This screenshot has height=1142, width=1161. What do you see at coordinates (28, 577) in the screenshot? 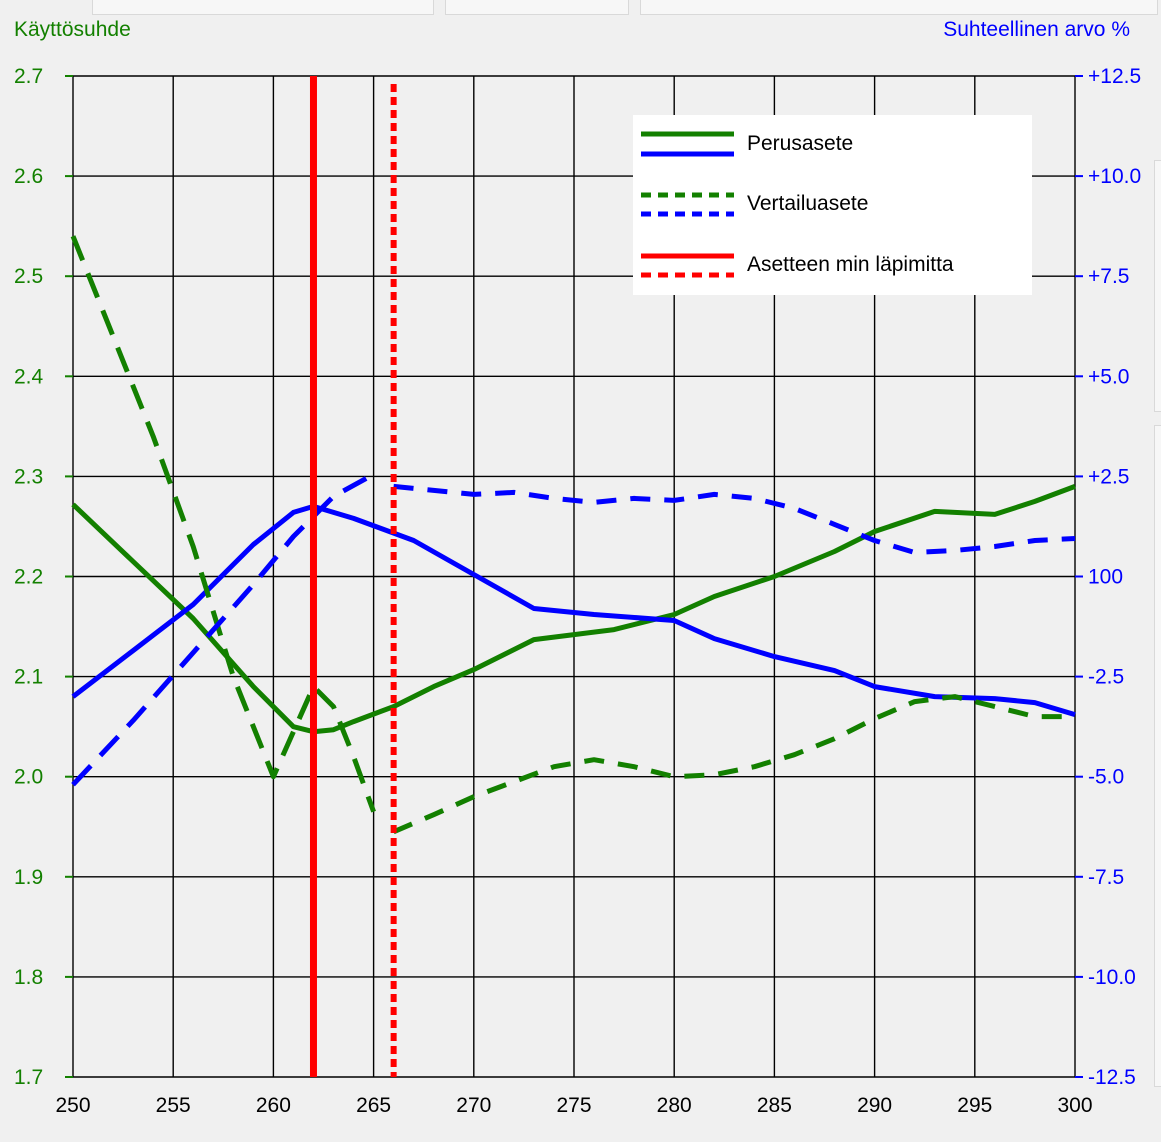
I see `left-tick-label: 2.2` at bounding box center [28, 577].